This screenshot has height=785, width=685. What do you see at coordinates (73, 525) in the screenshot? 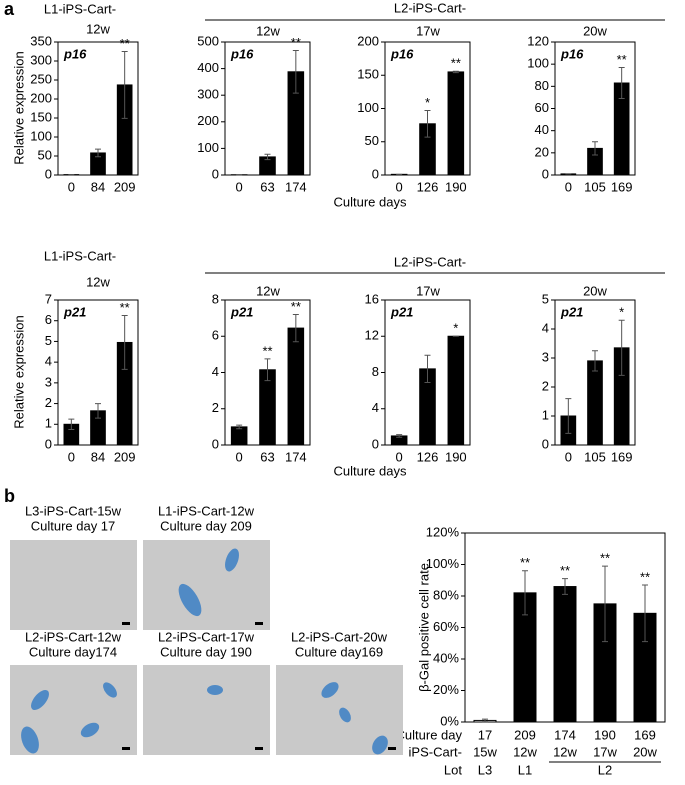
I see `image-caption: Culture day 17` at bounding box center [73, 525].